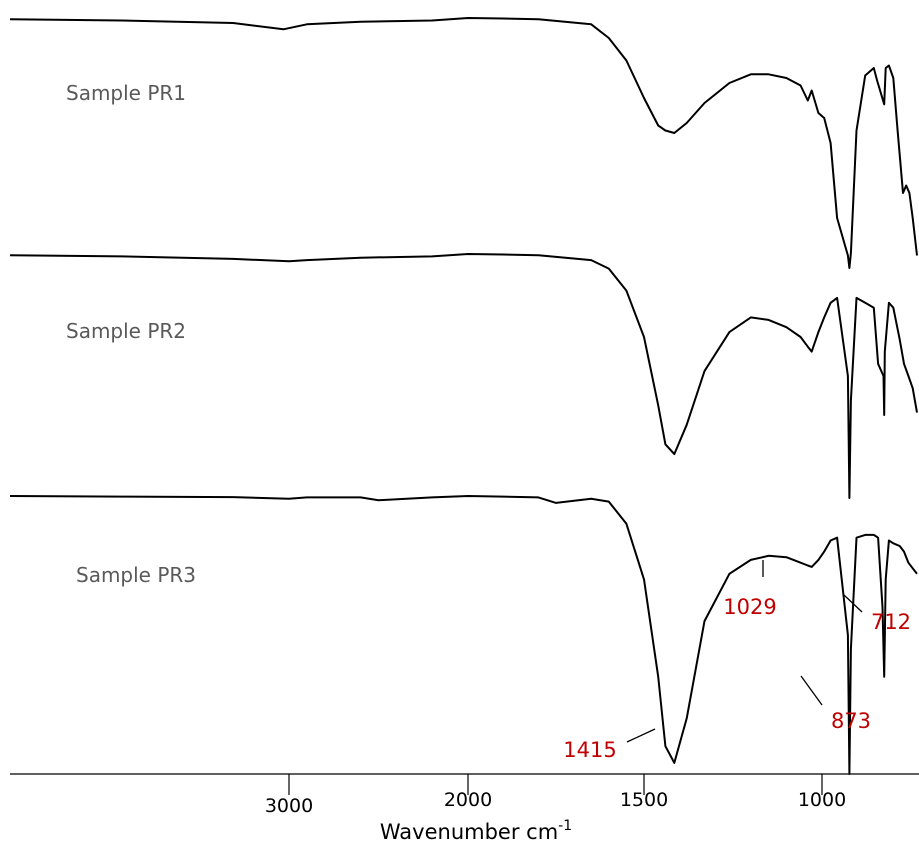 The width and height of the screenshot is (919, 853). What do you see at coordinates (555, 795) in the screenshot?
I see `x-axis-ticks: 3000 2000 1500 1000` at bounding box center [555, 795].